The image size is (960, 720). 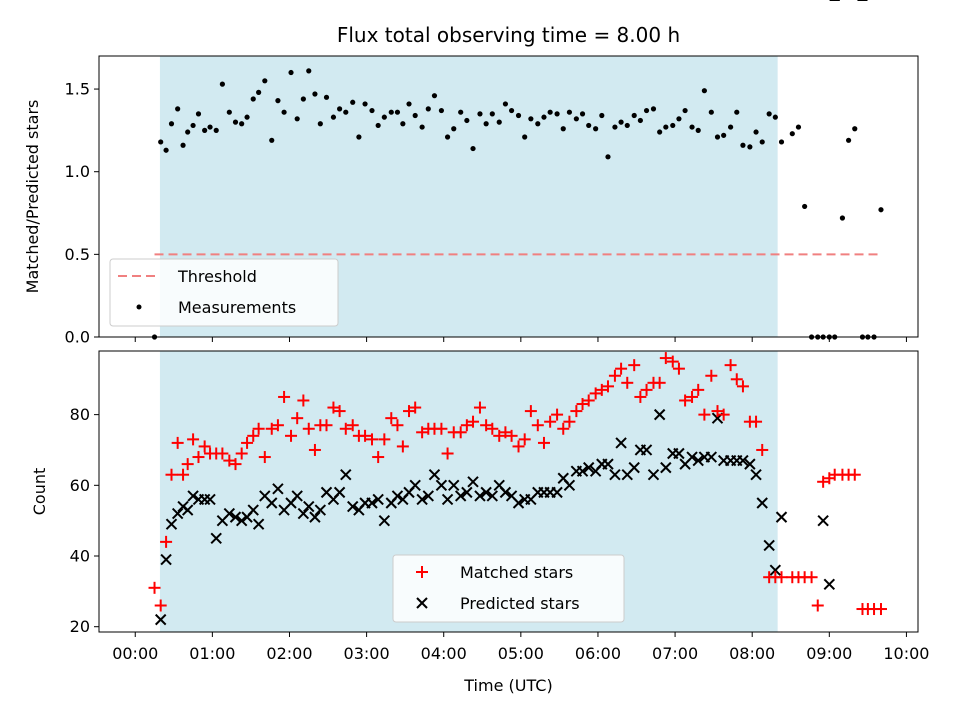 I want to click on legend-predicted-swatch, so click(x=422, y=603).